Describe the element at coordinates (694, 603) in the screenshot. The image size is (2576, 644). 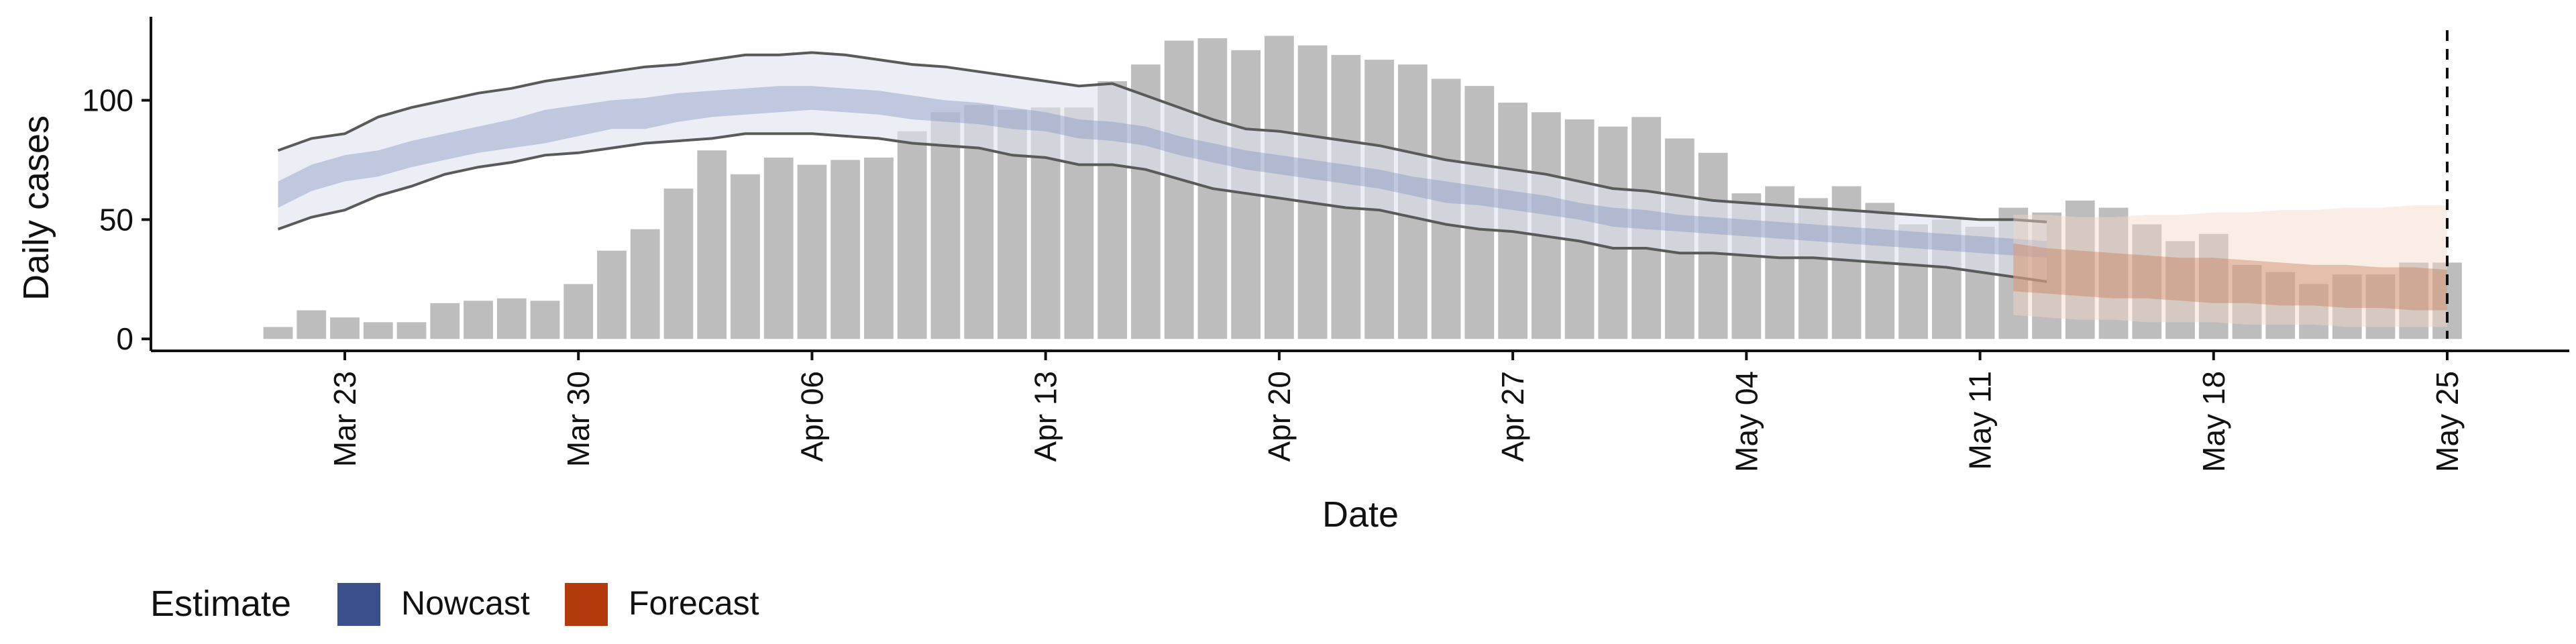
I see `legend-label-forecast: Forecast` at that location.